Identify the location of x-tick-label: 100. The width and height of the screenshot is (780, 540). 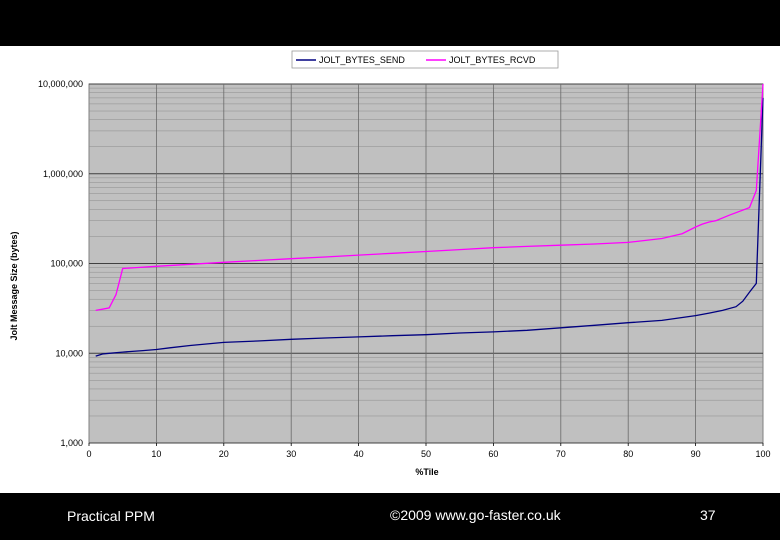
(762, 454).